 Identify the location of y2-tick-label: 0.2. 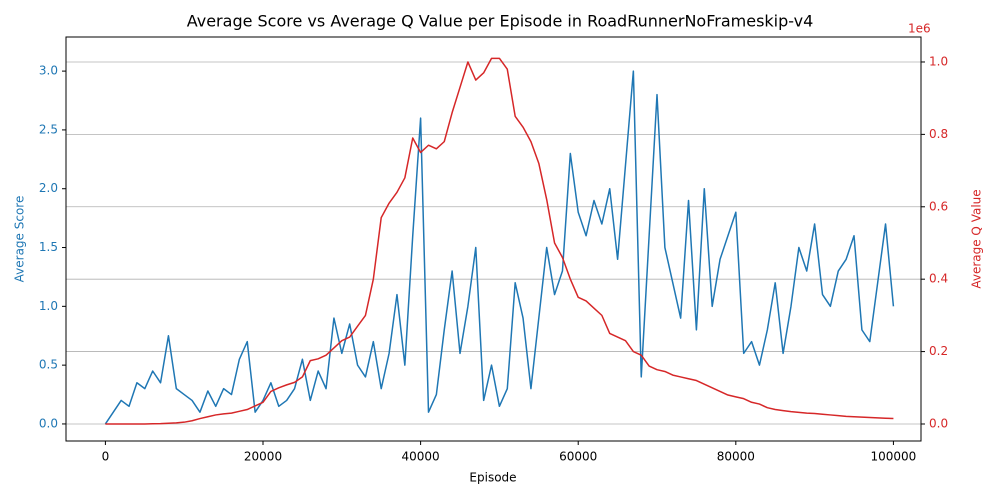
(938, 351).